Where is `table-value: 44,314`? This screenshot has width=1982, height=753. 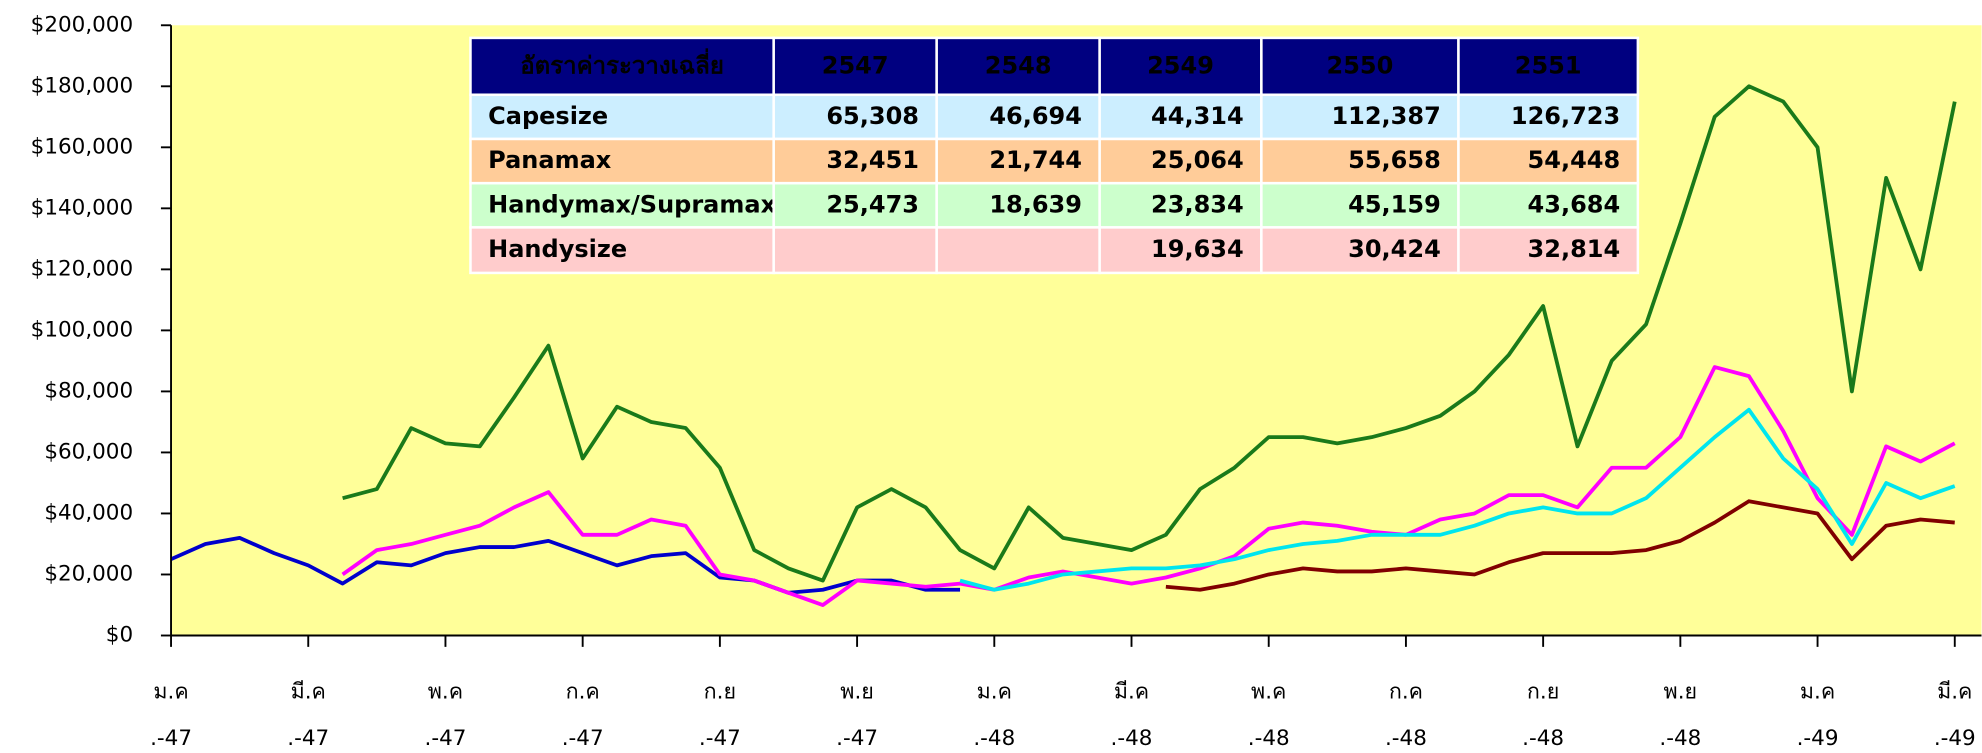 table-value: 44,314 is located at coordinates (1197, 116).